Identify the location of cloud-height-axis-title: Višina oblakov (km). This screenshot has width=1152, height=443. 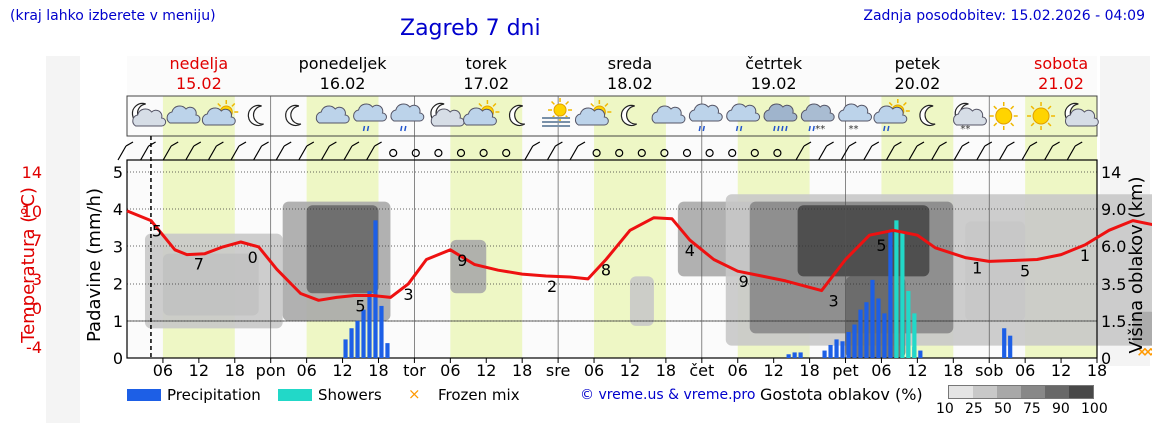
(1136, 264).